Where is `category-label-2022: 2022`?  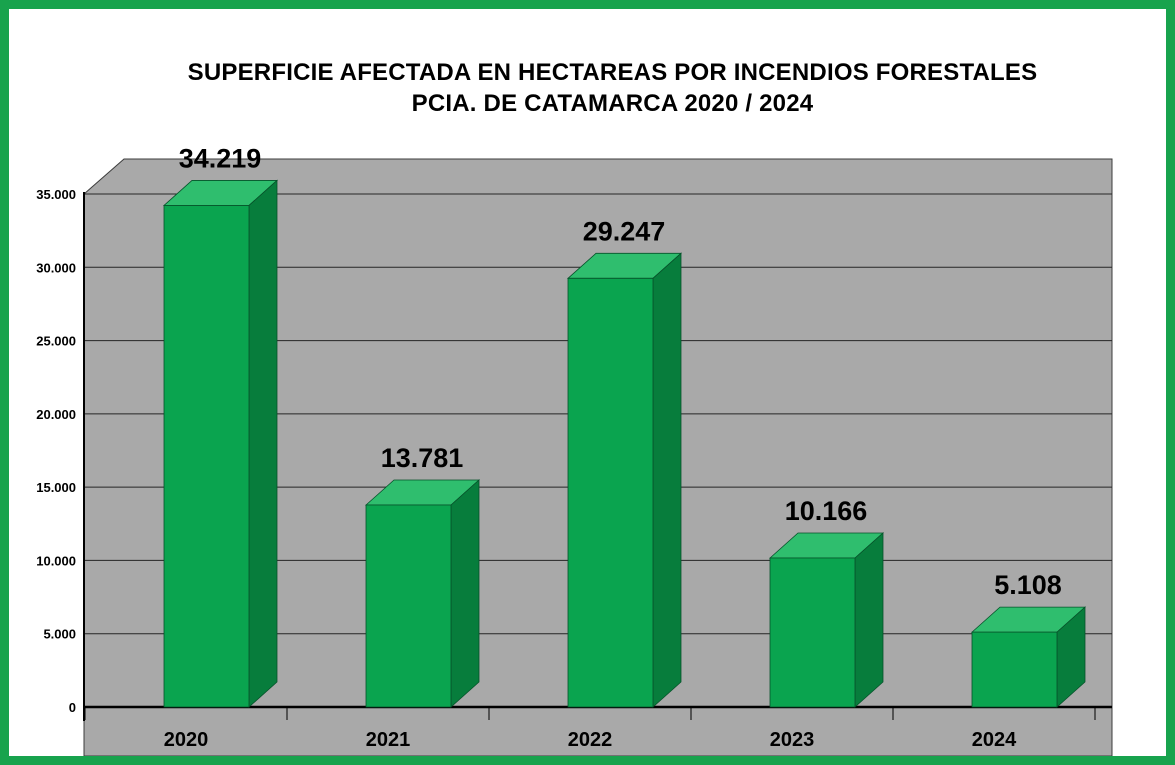 category-label-2022: 2022 is located at coordinates (590, 740).